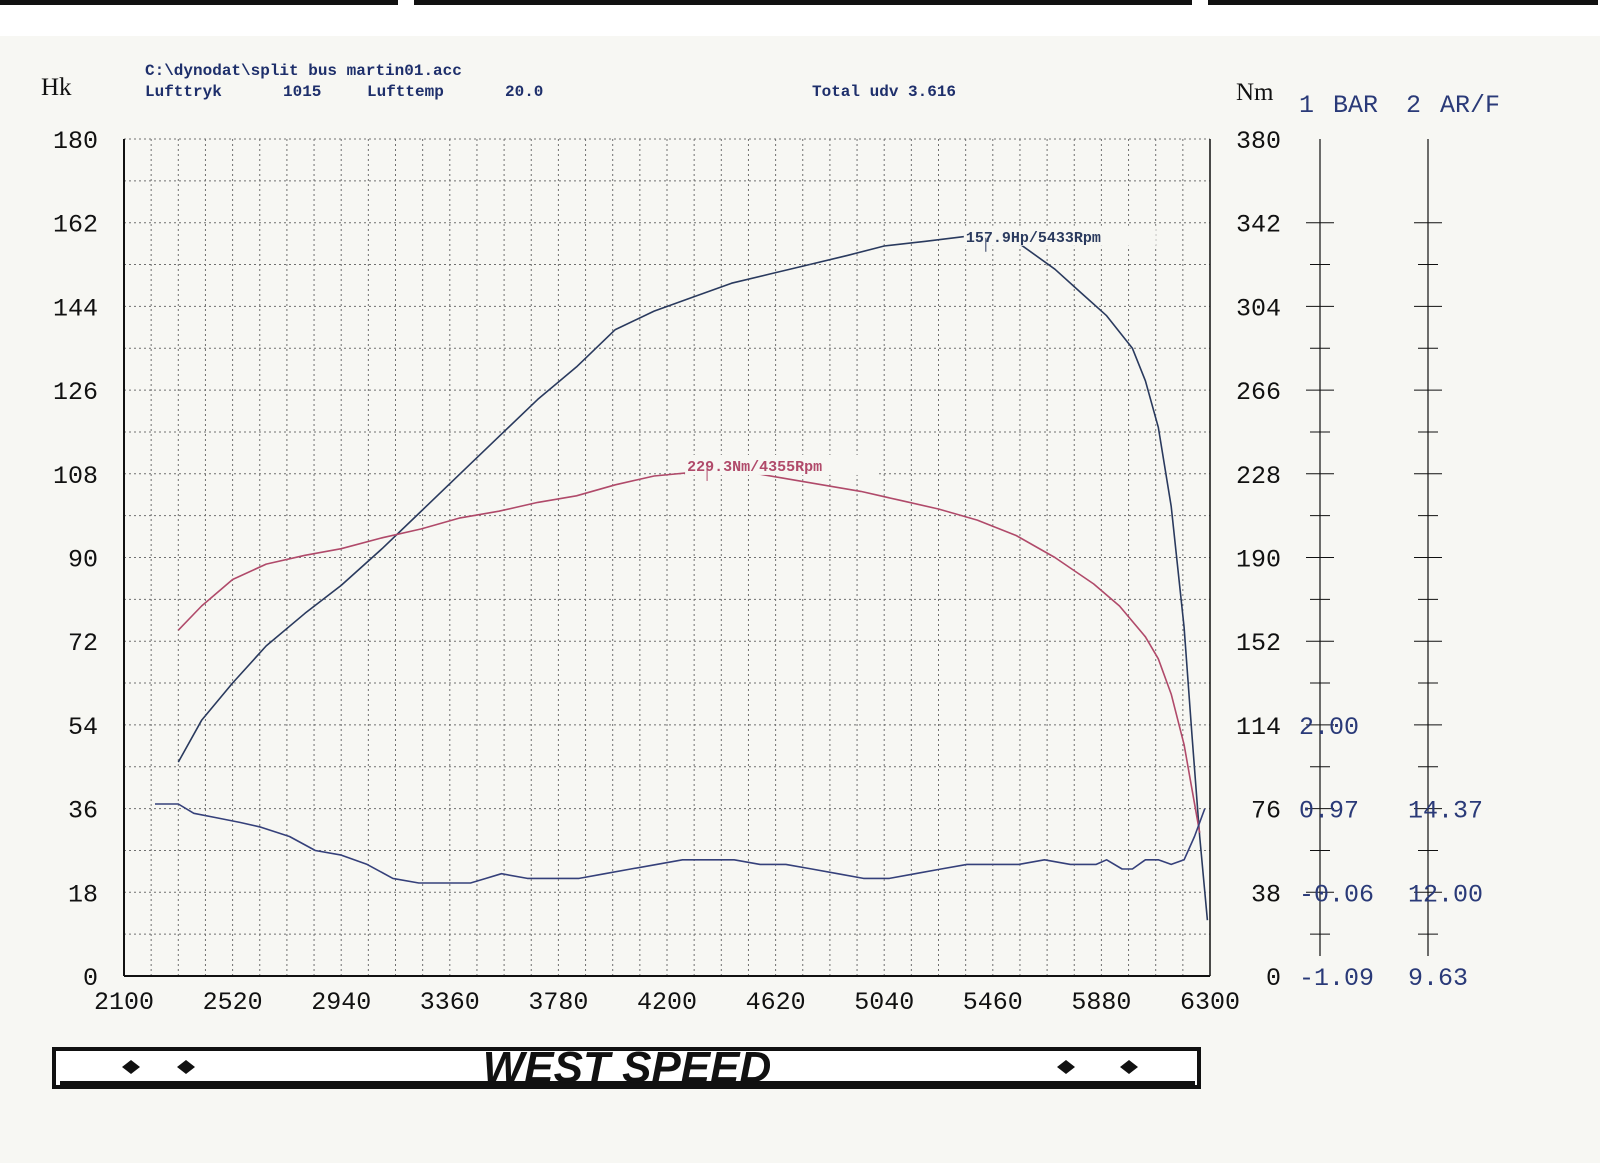  I want to click on logo-wordmark: WEST SPEED, so click(627, 1067).